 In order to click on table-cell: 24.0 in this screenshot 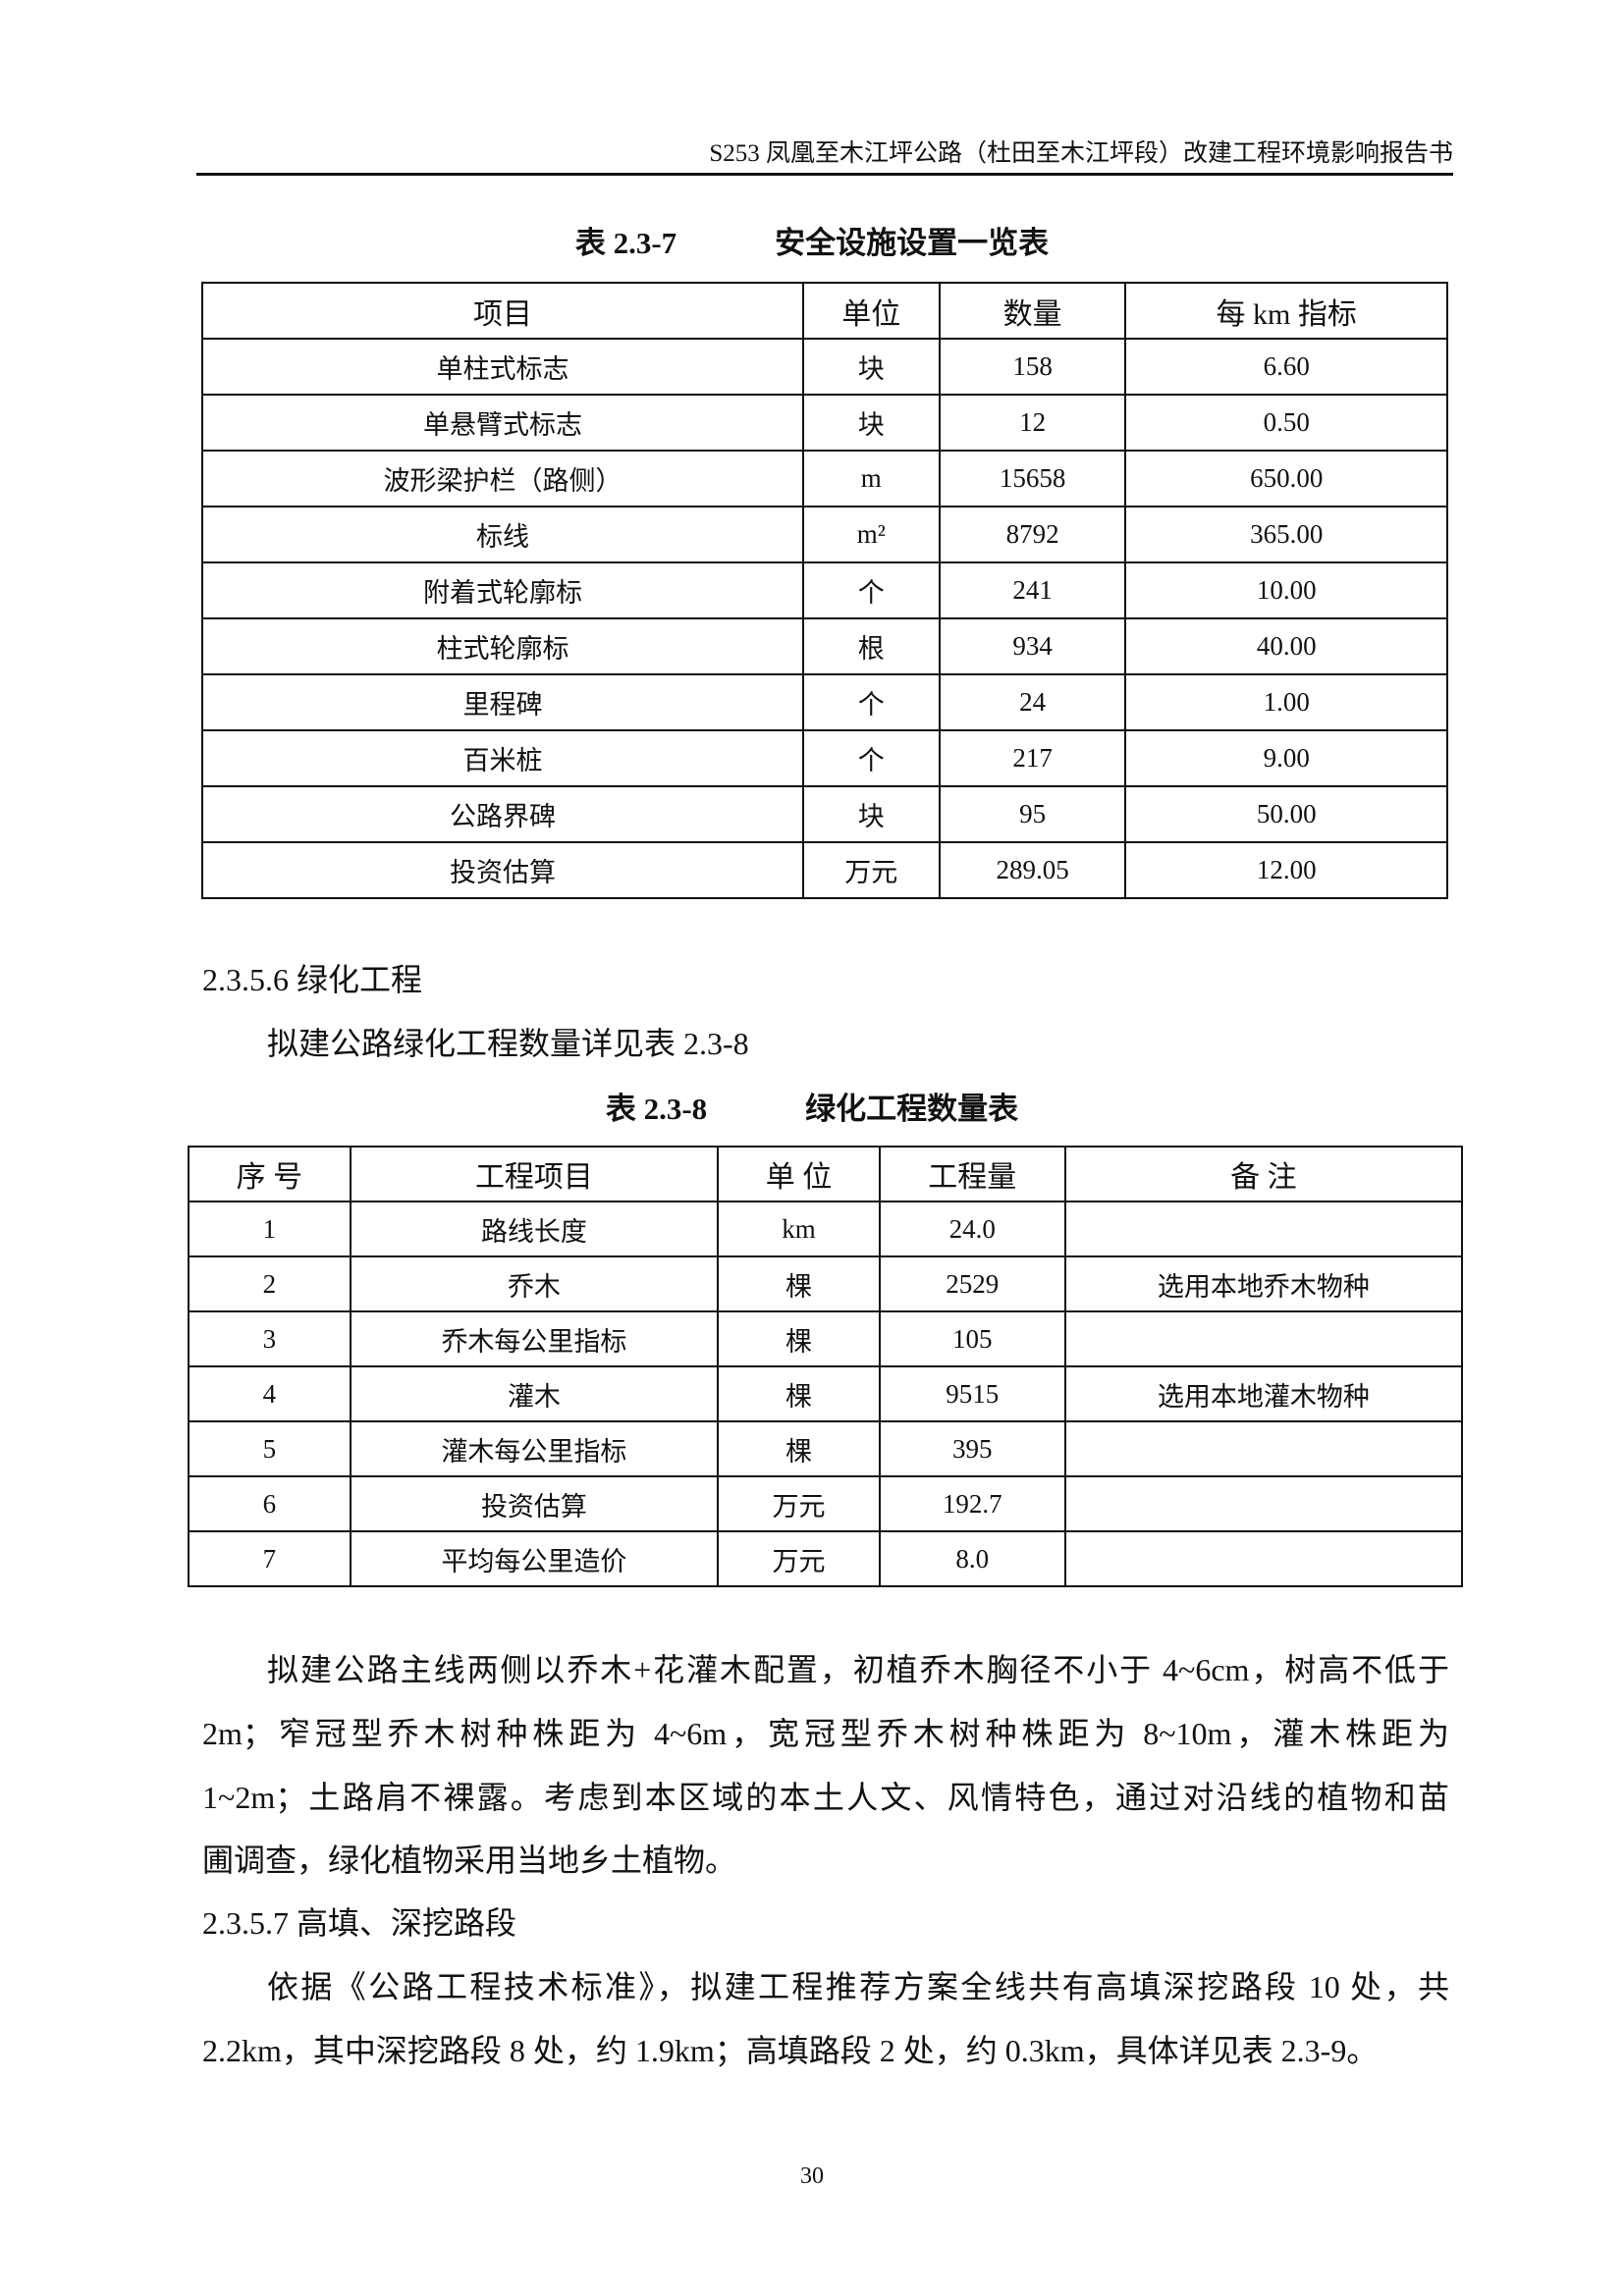, I will do `click(972, 1229)`.